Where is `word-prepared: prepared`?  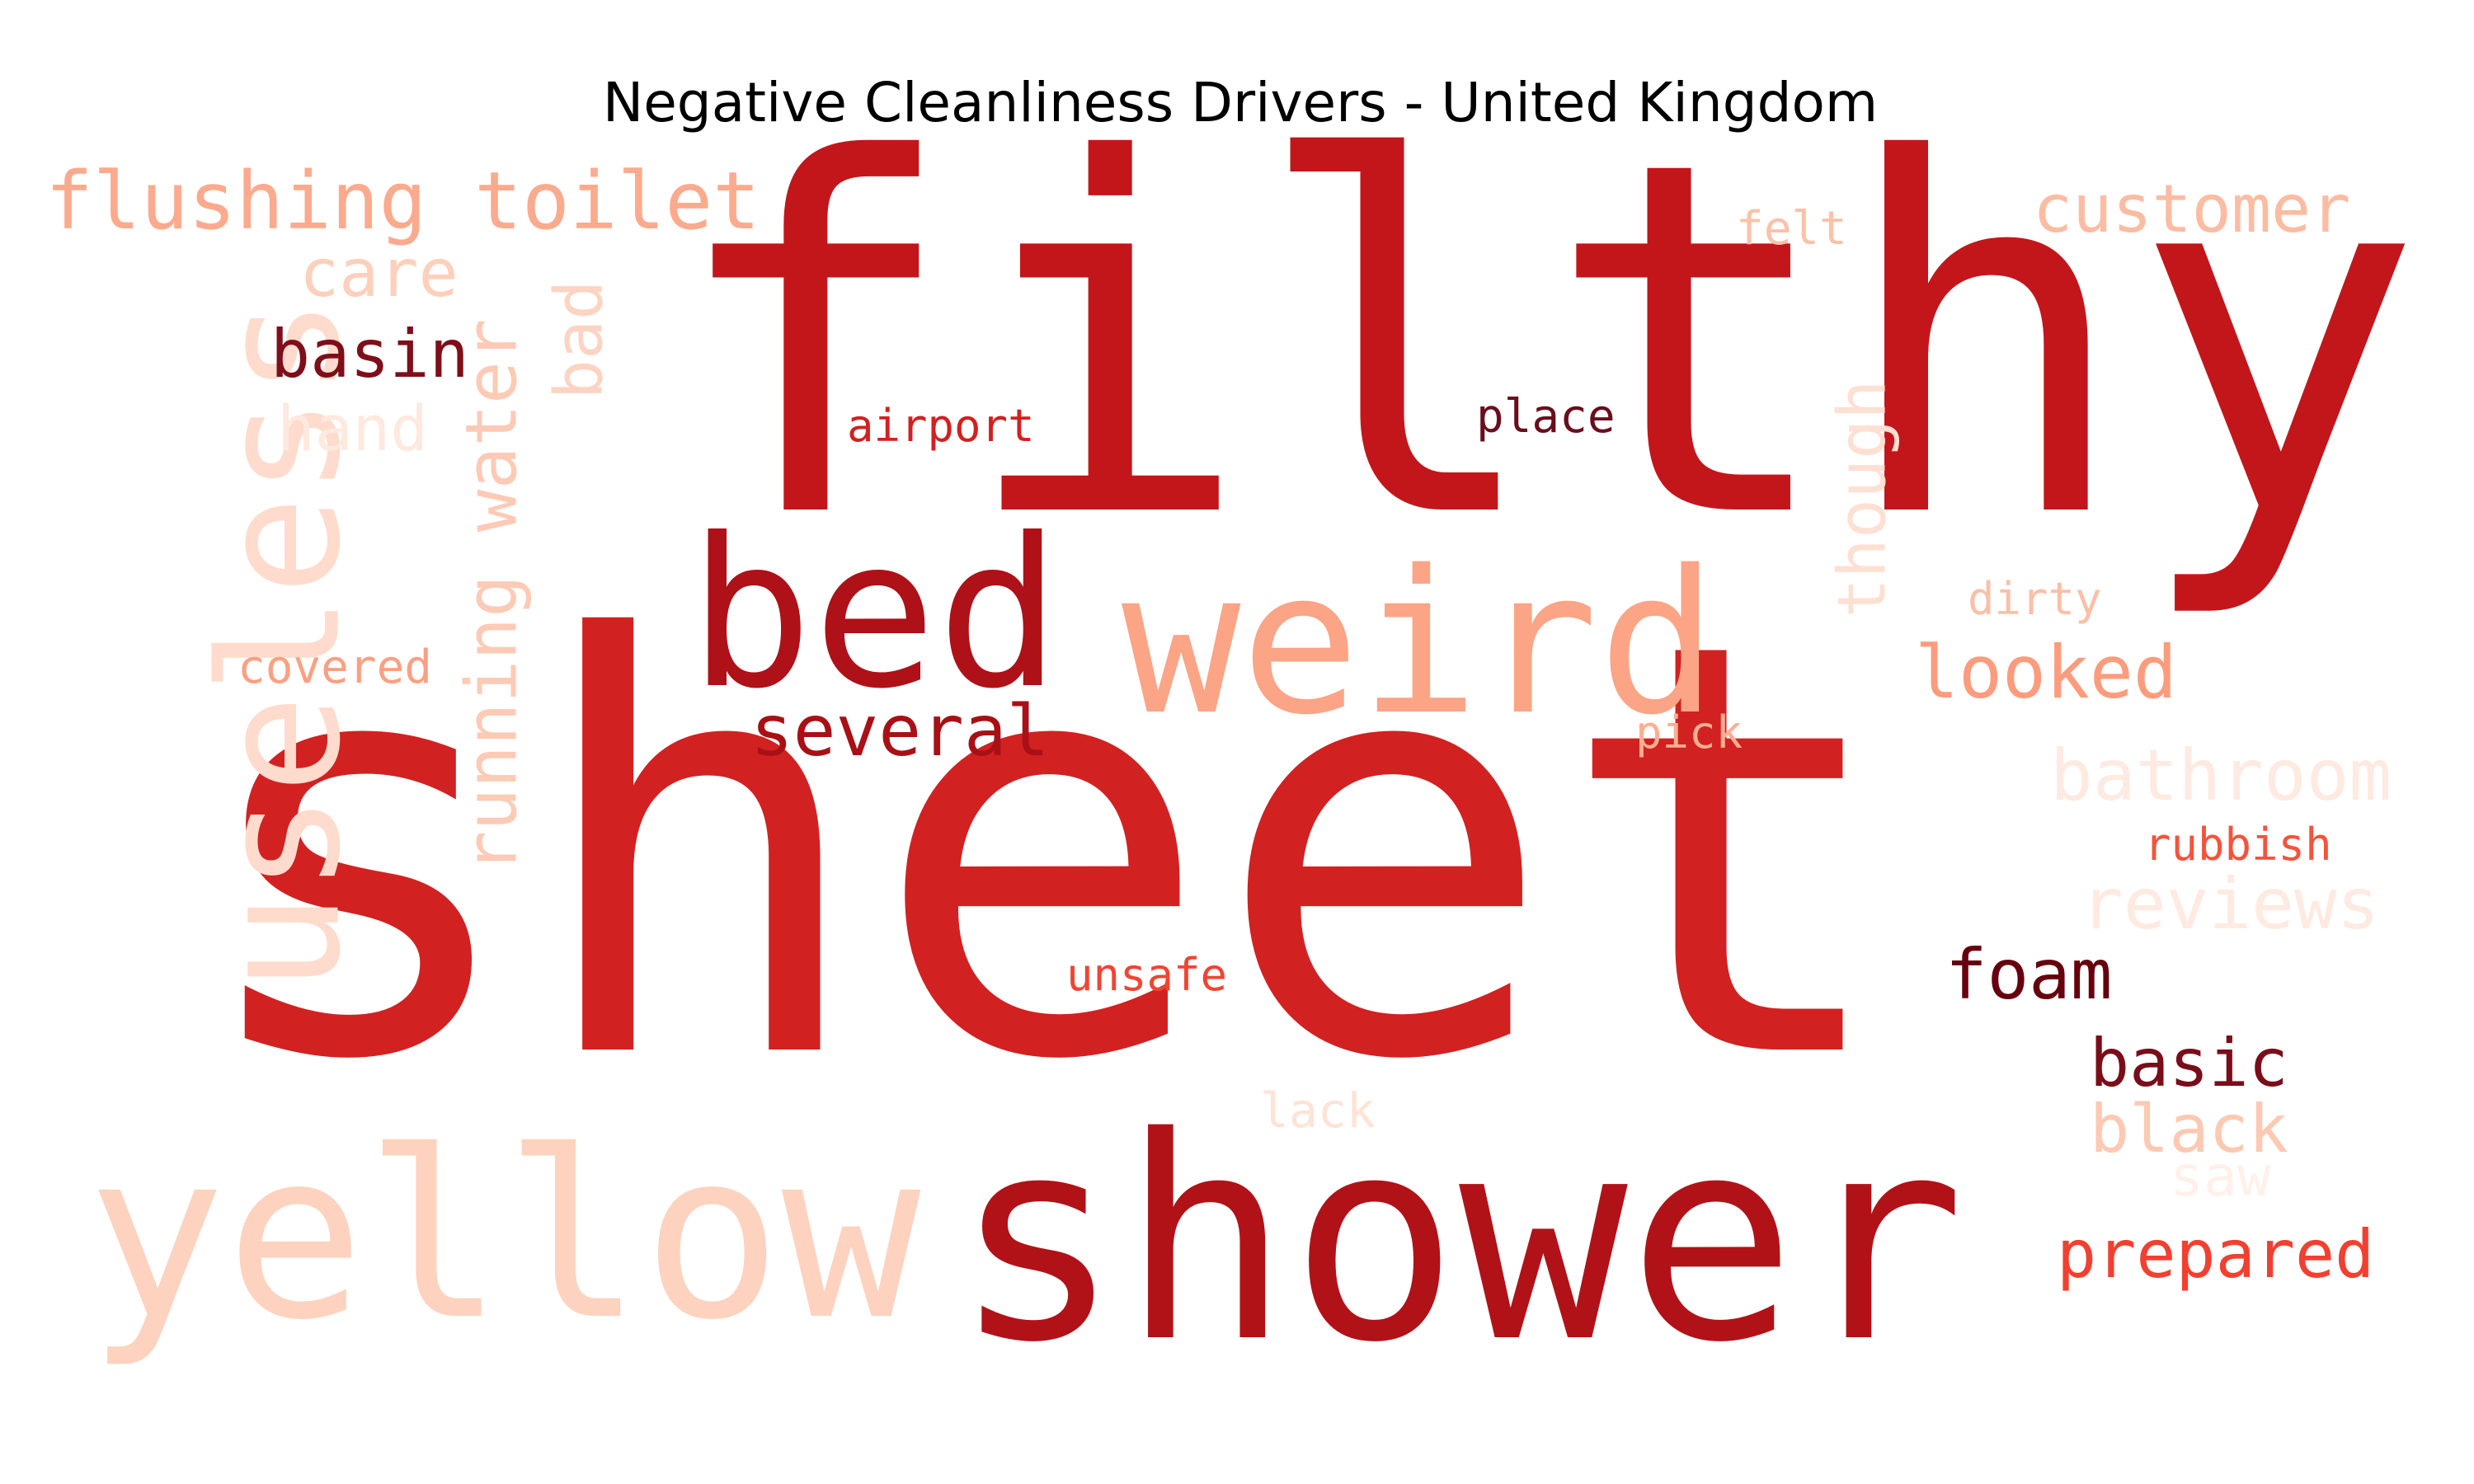 word-prepared: prepared is located at coordinates (2216, 1254).